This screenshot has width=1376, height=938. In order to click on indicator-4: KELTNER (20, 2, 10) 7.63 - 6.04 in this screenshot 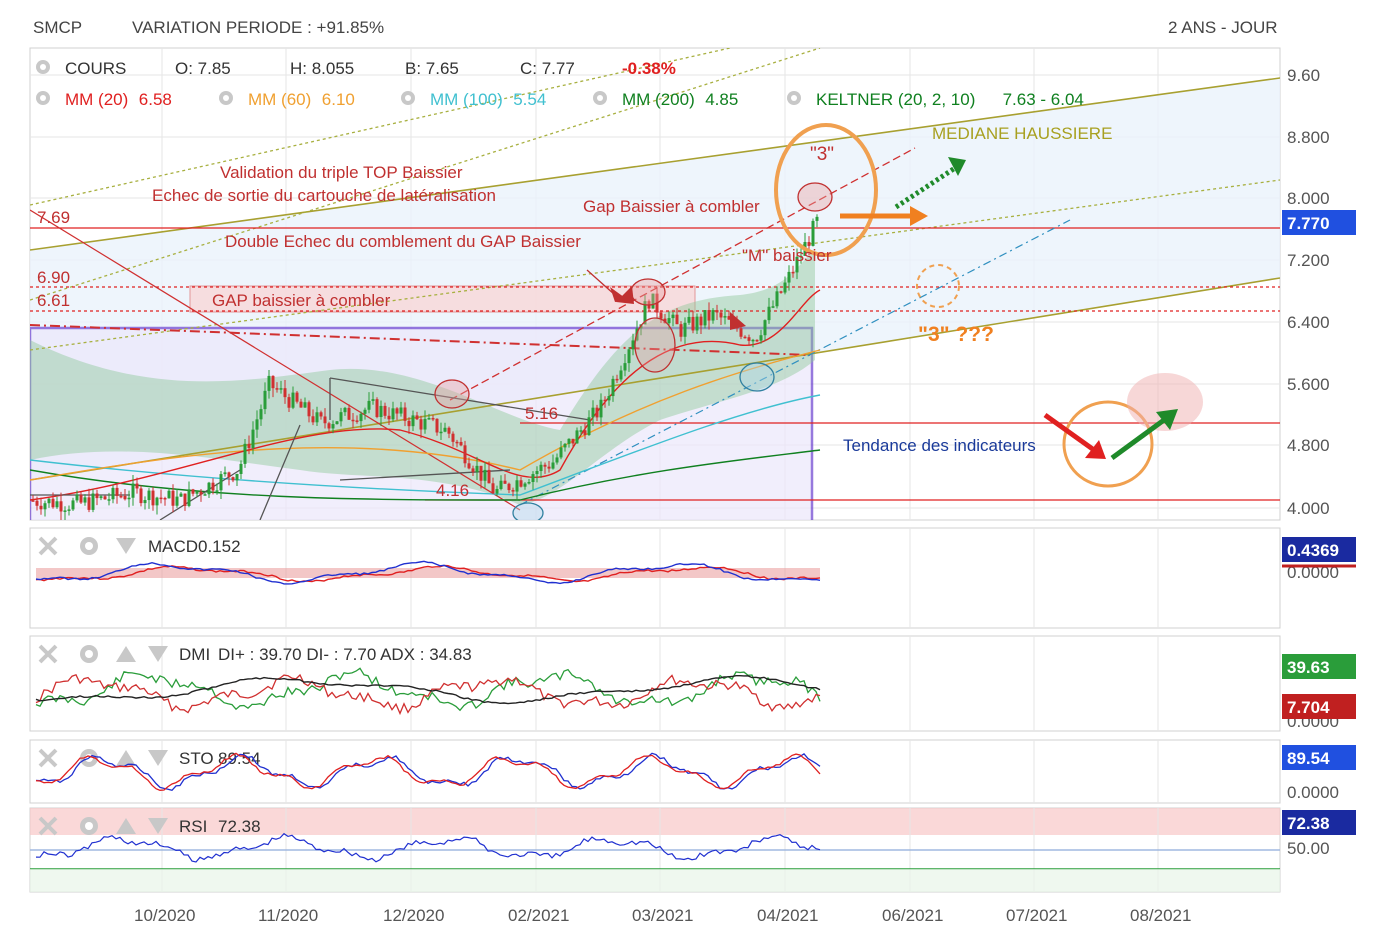, I will do `click(935, 99)`.